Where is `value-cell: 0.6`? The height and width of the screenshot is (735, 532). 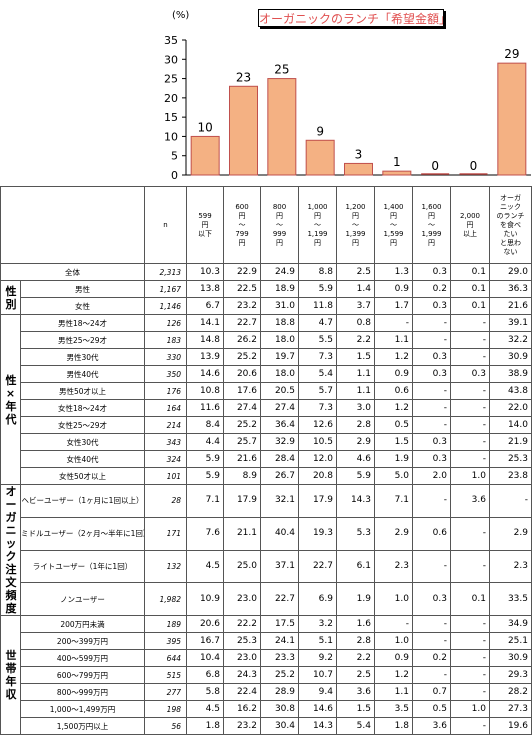
value-cell: 0.6 is located at coordinates (393, 391).